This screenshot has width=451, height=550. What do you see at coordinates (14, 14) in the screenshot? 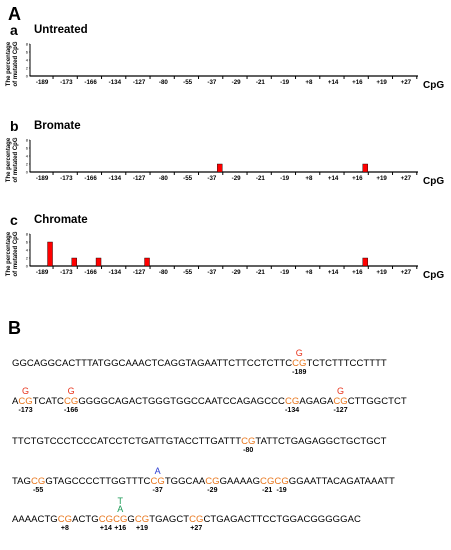
I see `panel-a-label: A` at bounding box center [14, 14].